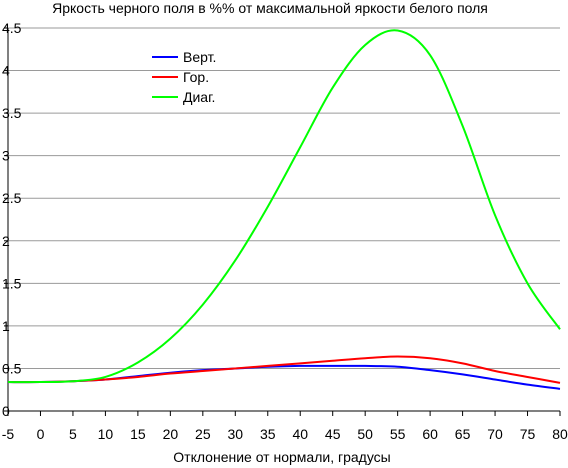 This screenshot has width=568, height=468. I want to click on x-tick-label: 50, so click(365, 434).